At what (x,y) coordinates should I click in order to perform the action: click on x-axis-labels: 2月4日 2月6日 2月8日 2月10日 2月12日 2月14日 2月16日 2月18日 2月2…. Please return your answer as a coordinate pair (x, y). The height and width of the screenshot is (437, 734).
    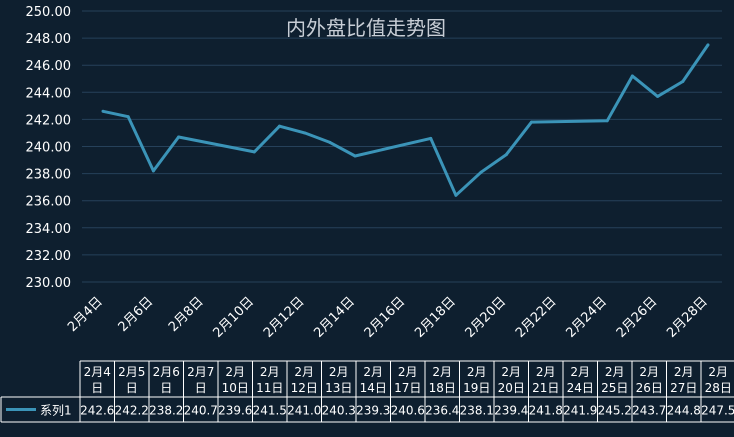
    Looking at the image, I should click on (388, 317).